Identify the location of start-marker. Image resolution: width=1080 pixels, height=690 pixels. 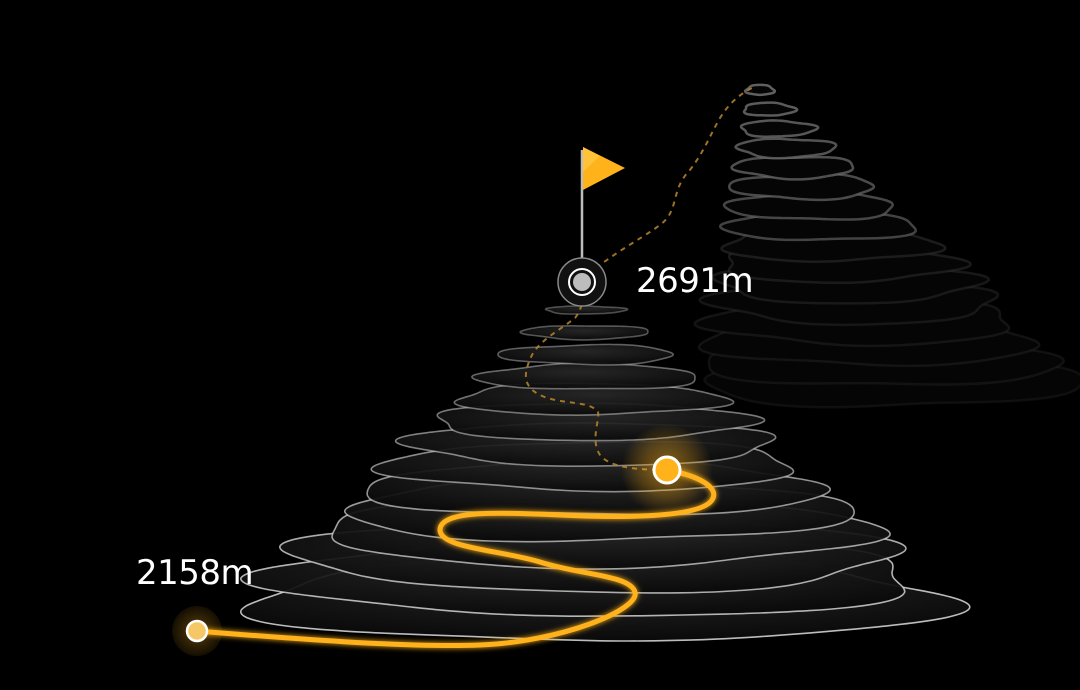
(197, 631).